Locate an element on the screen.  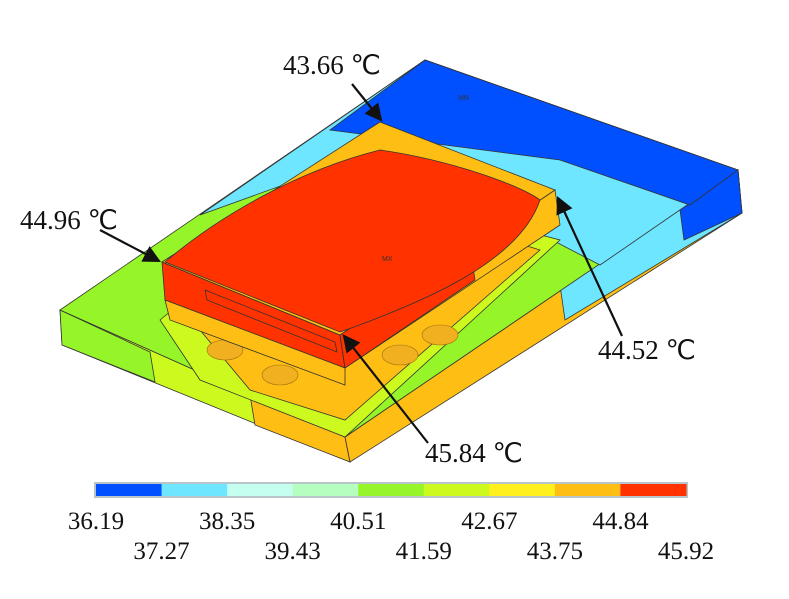
legend-tick-label: 42.67 is located at coordinates (489, 521).